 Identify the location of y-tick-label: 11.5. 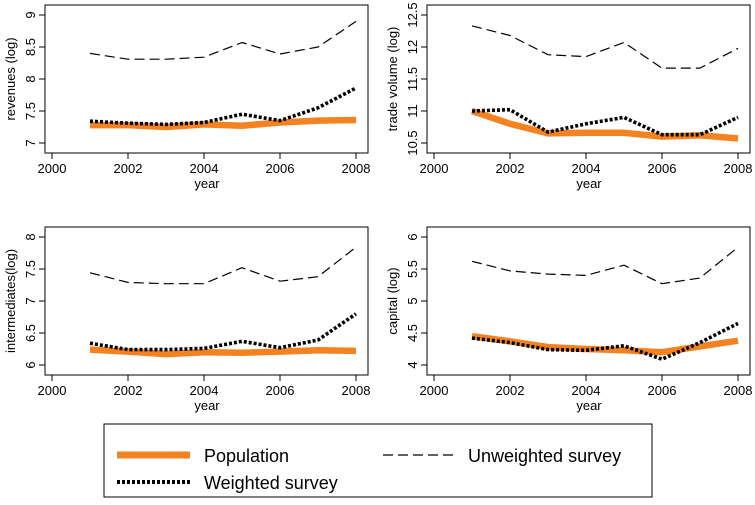
(412, 79).